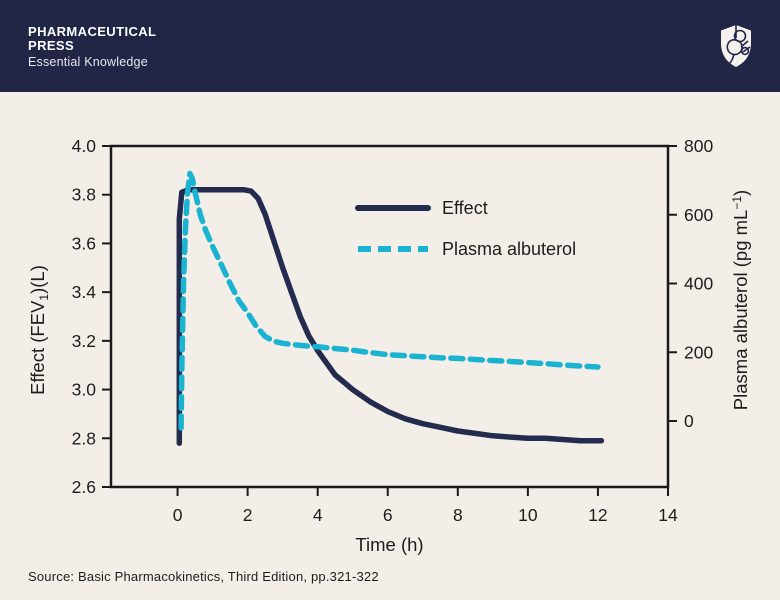  What do you see at coordinates (509, 249) in the screenshot?
I see `legend-label: Plasma albuterol` at bounding box center [509, 249].